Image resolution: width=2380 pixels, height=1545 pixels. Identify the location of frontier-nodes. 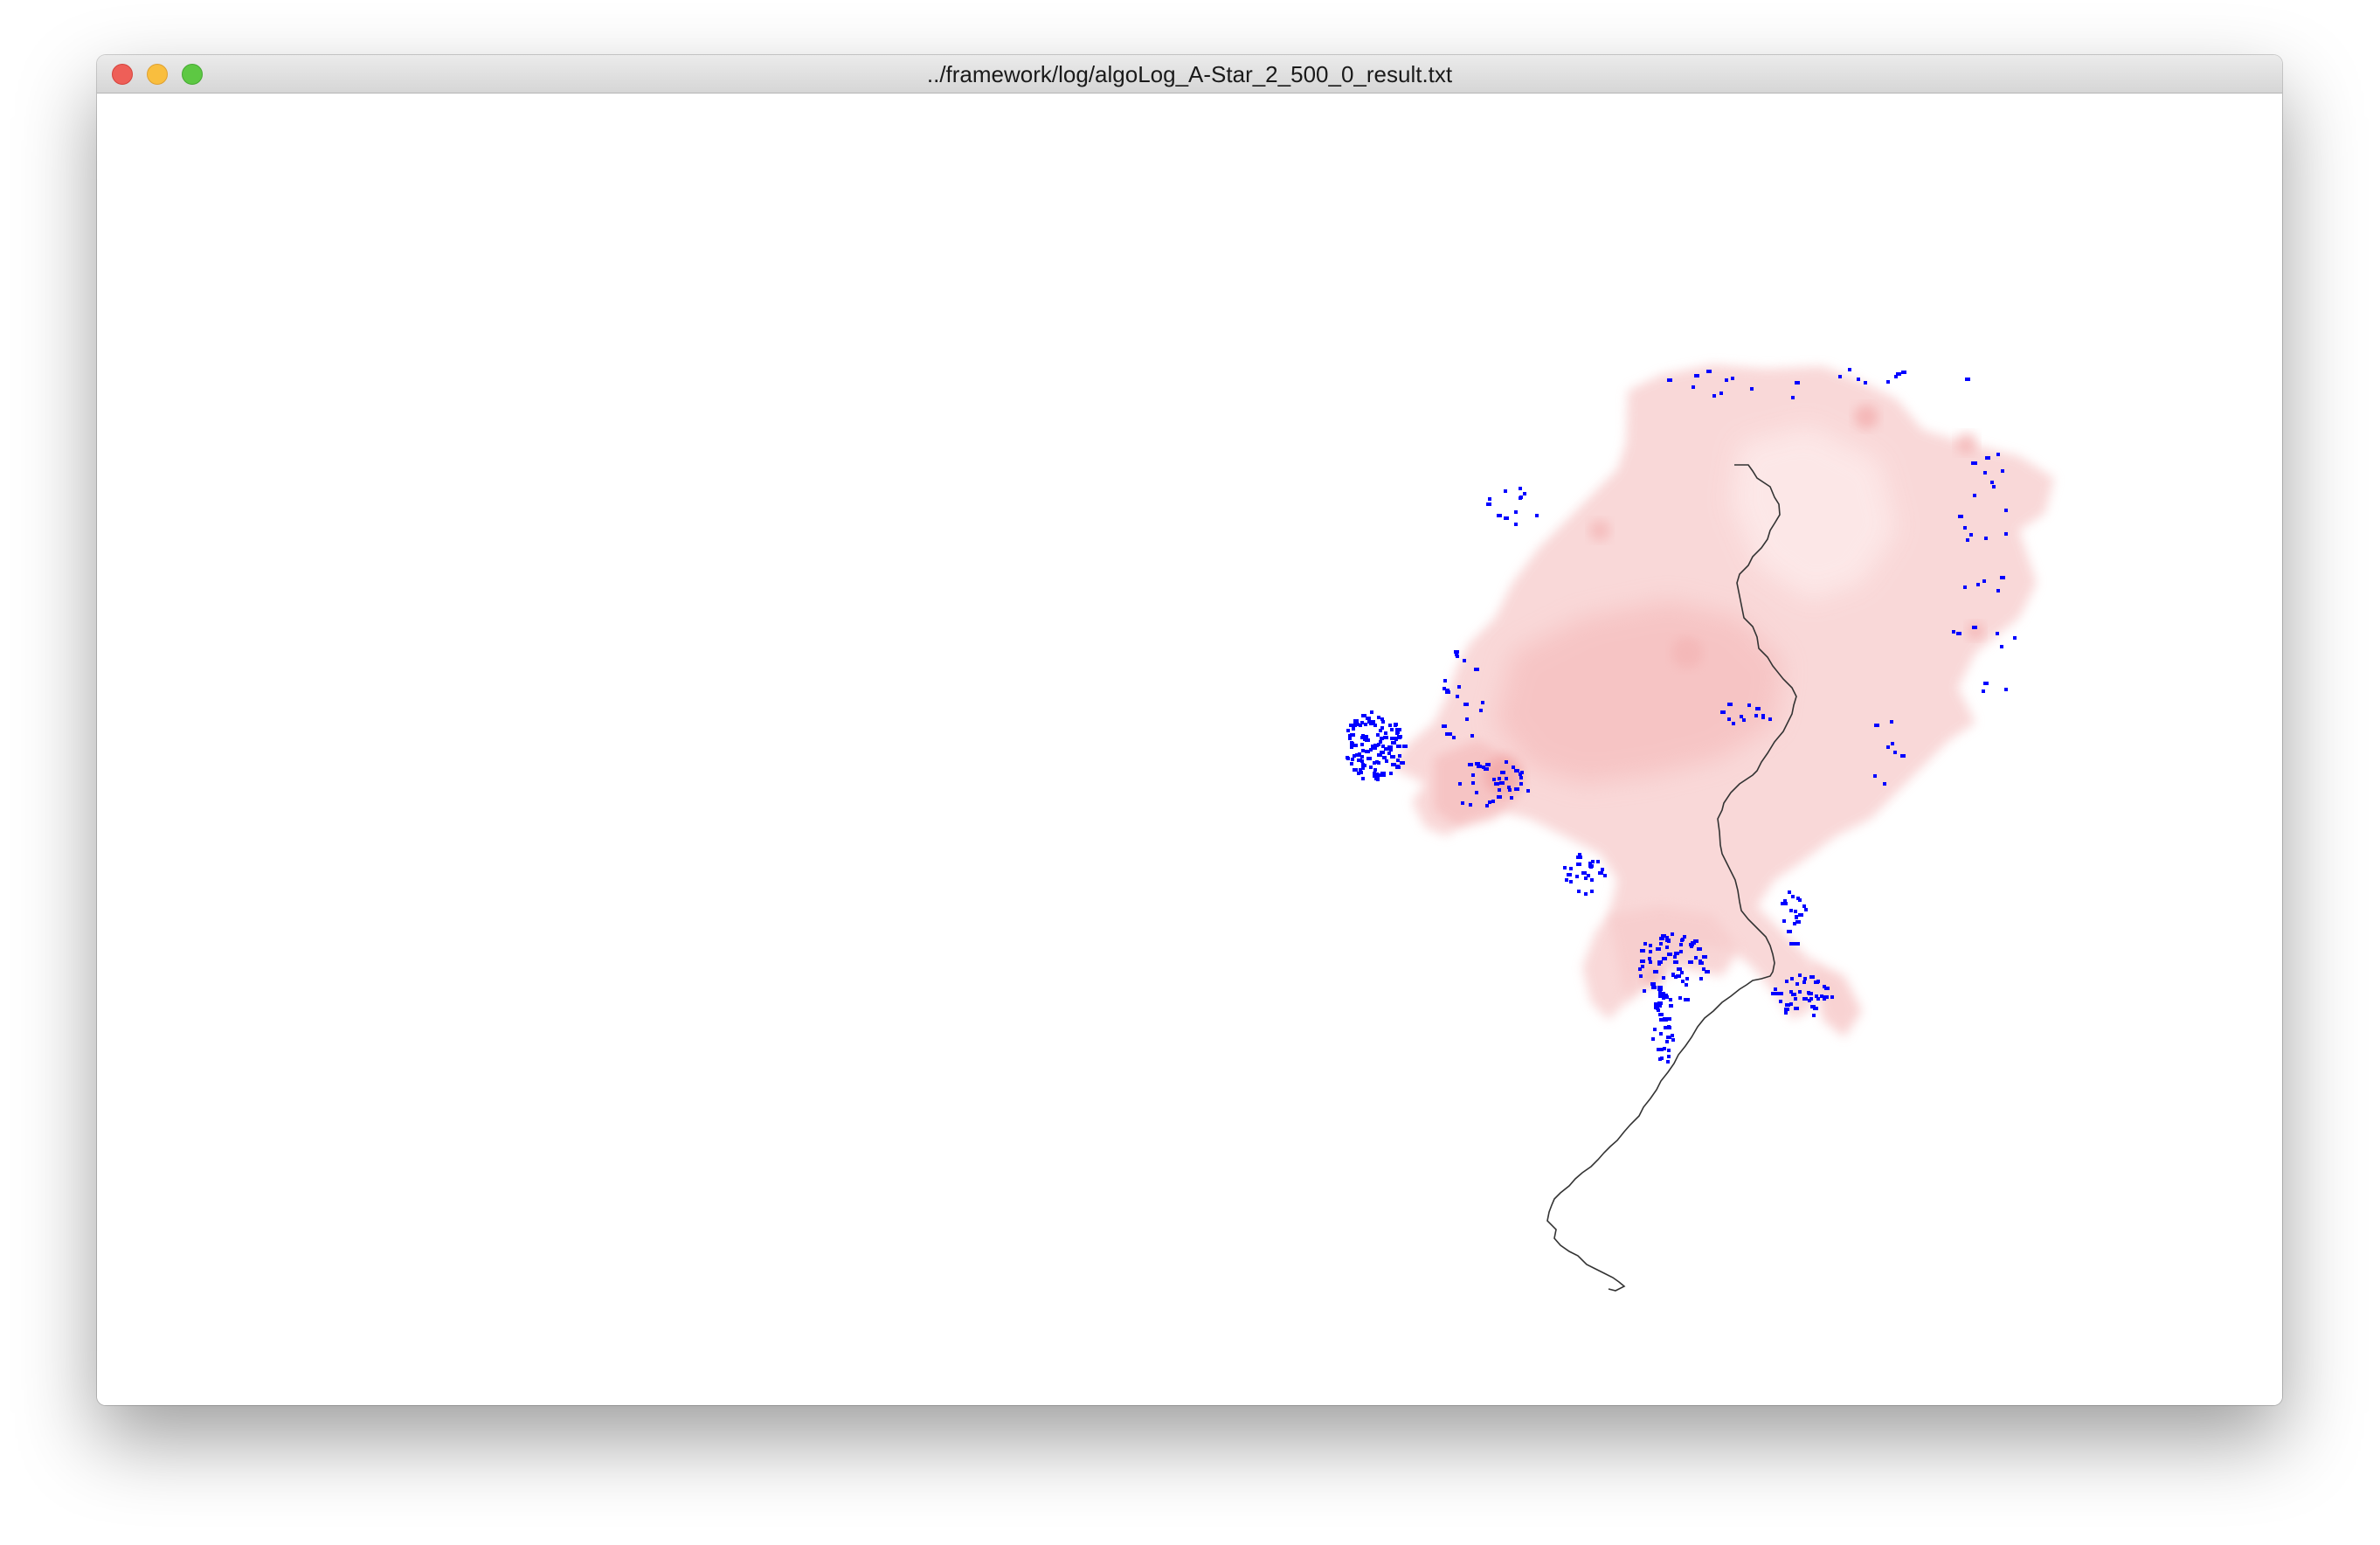
(1681, 715).